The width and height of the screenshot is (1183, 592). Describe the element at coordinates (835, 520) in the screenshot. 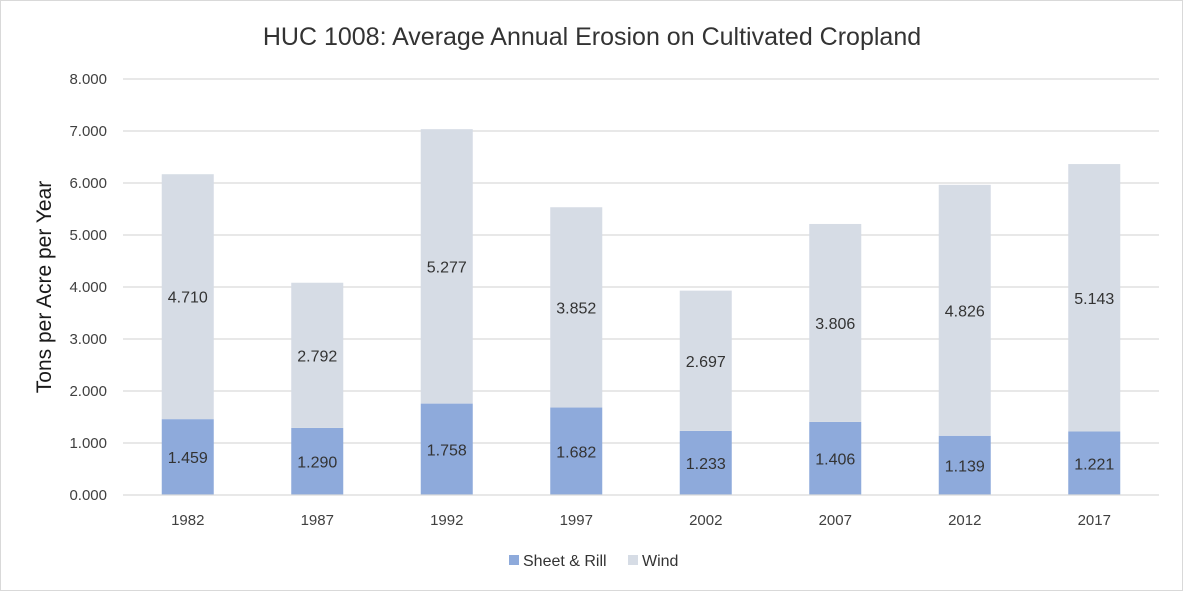

I see `x-tick-label: 2007` at that location.